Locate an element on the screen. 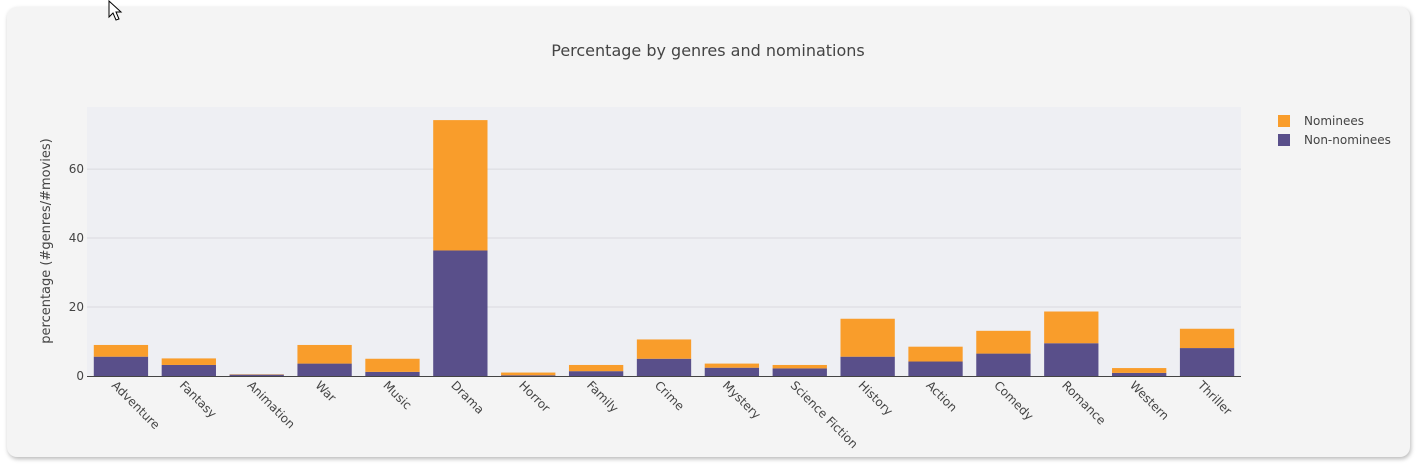  legend-item-nominees: Nominees is located at coordinates (1321, 121).